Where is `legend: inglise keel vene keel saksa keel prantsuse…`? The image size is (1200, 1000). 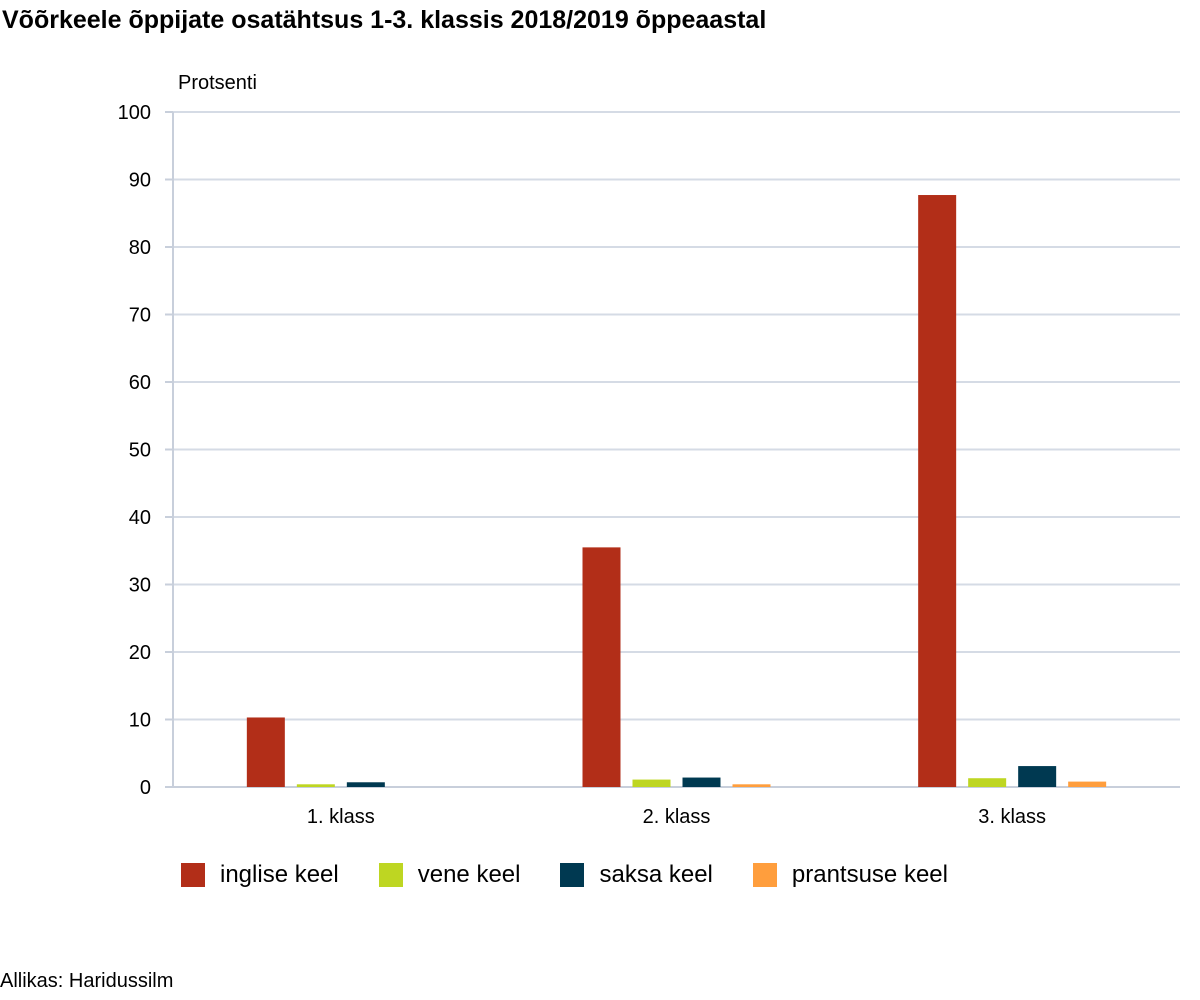
legend: inglise keel vene keel saksa keel prantsuse… is located at coordinates (584, 875).